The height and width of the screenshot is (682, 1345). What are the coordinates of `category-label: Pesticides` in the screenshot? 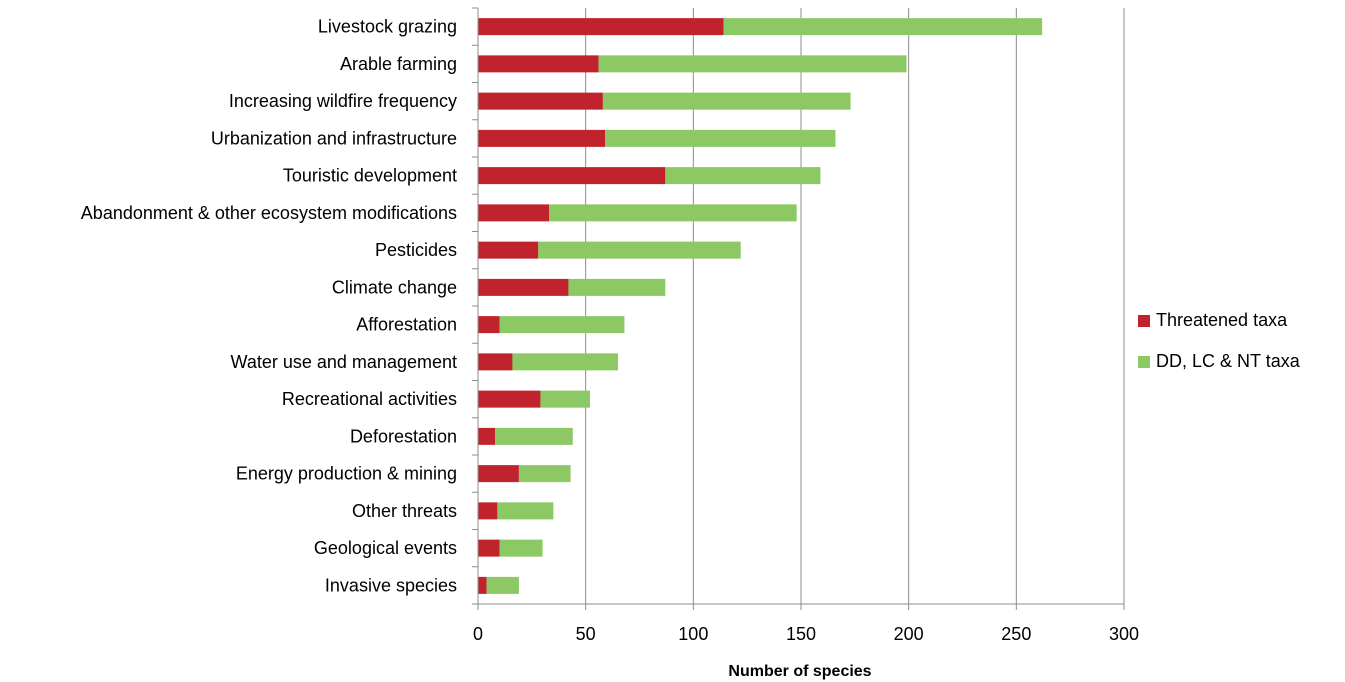 It's located at (416, 250).